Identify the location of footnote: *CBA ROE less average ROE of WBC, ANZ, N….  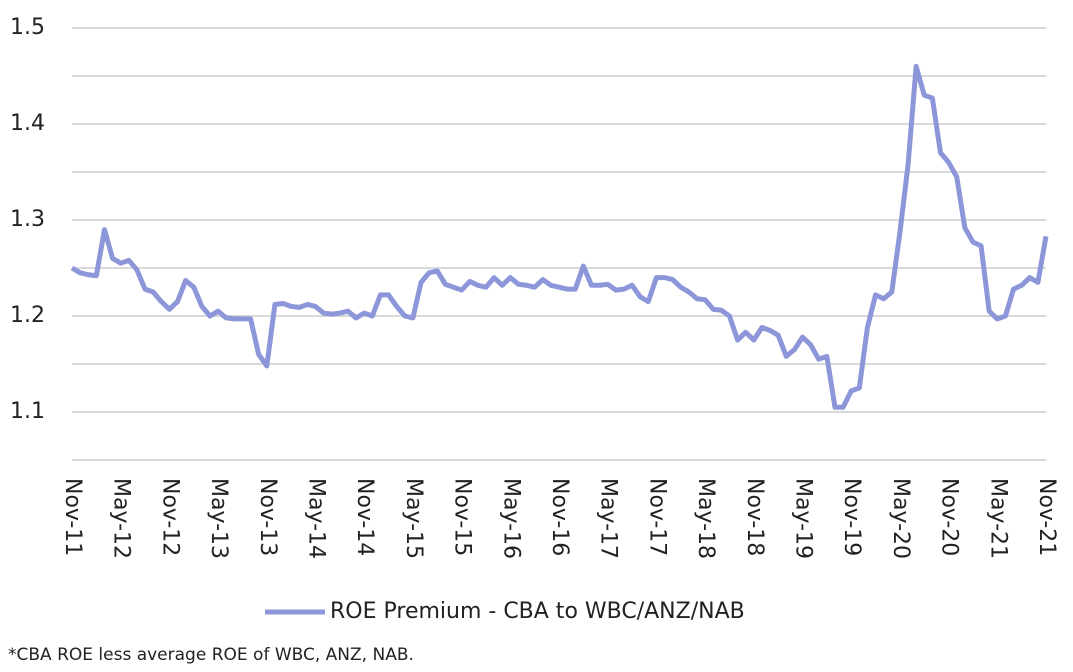
(211, 655).